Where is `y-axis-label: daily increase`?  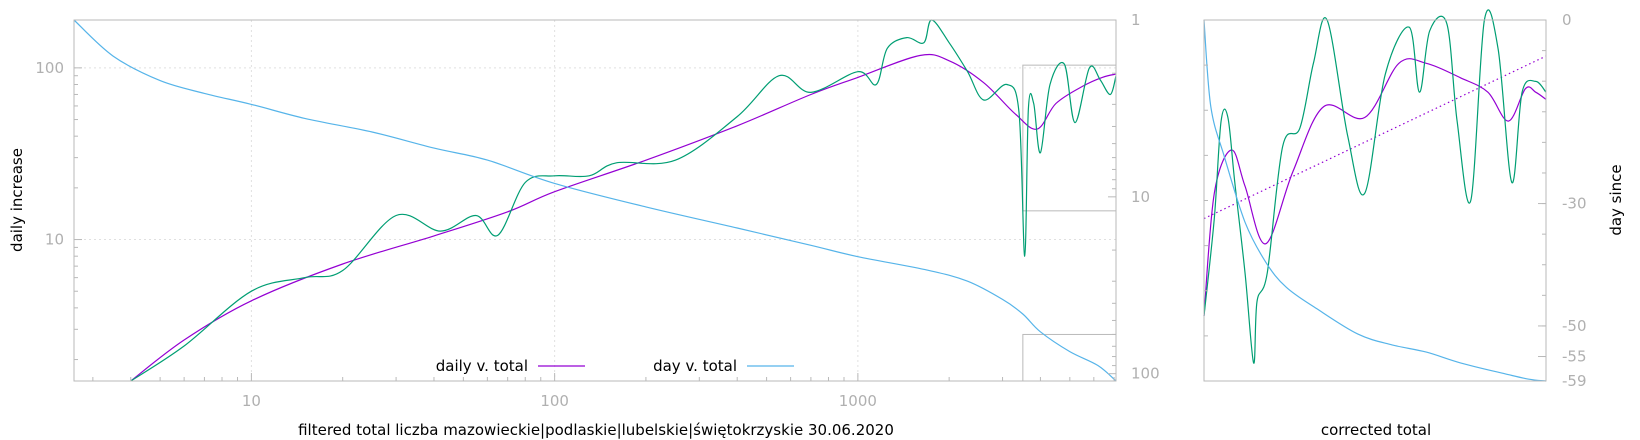 y-axis-label: daily increase is located at coordinates (17, 200).